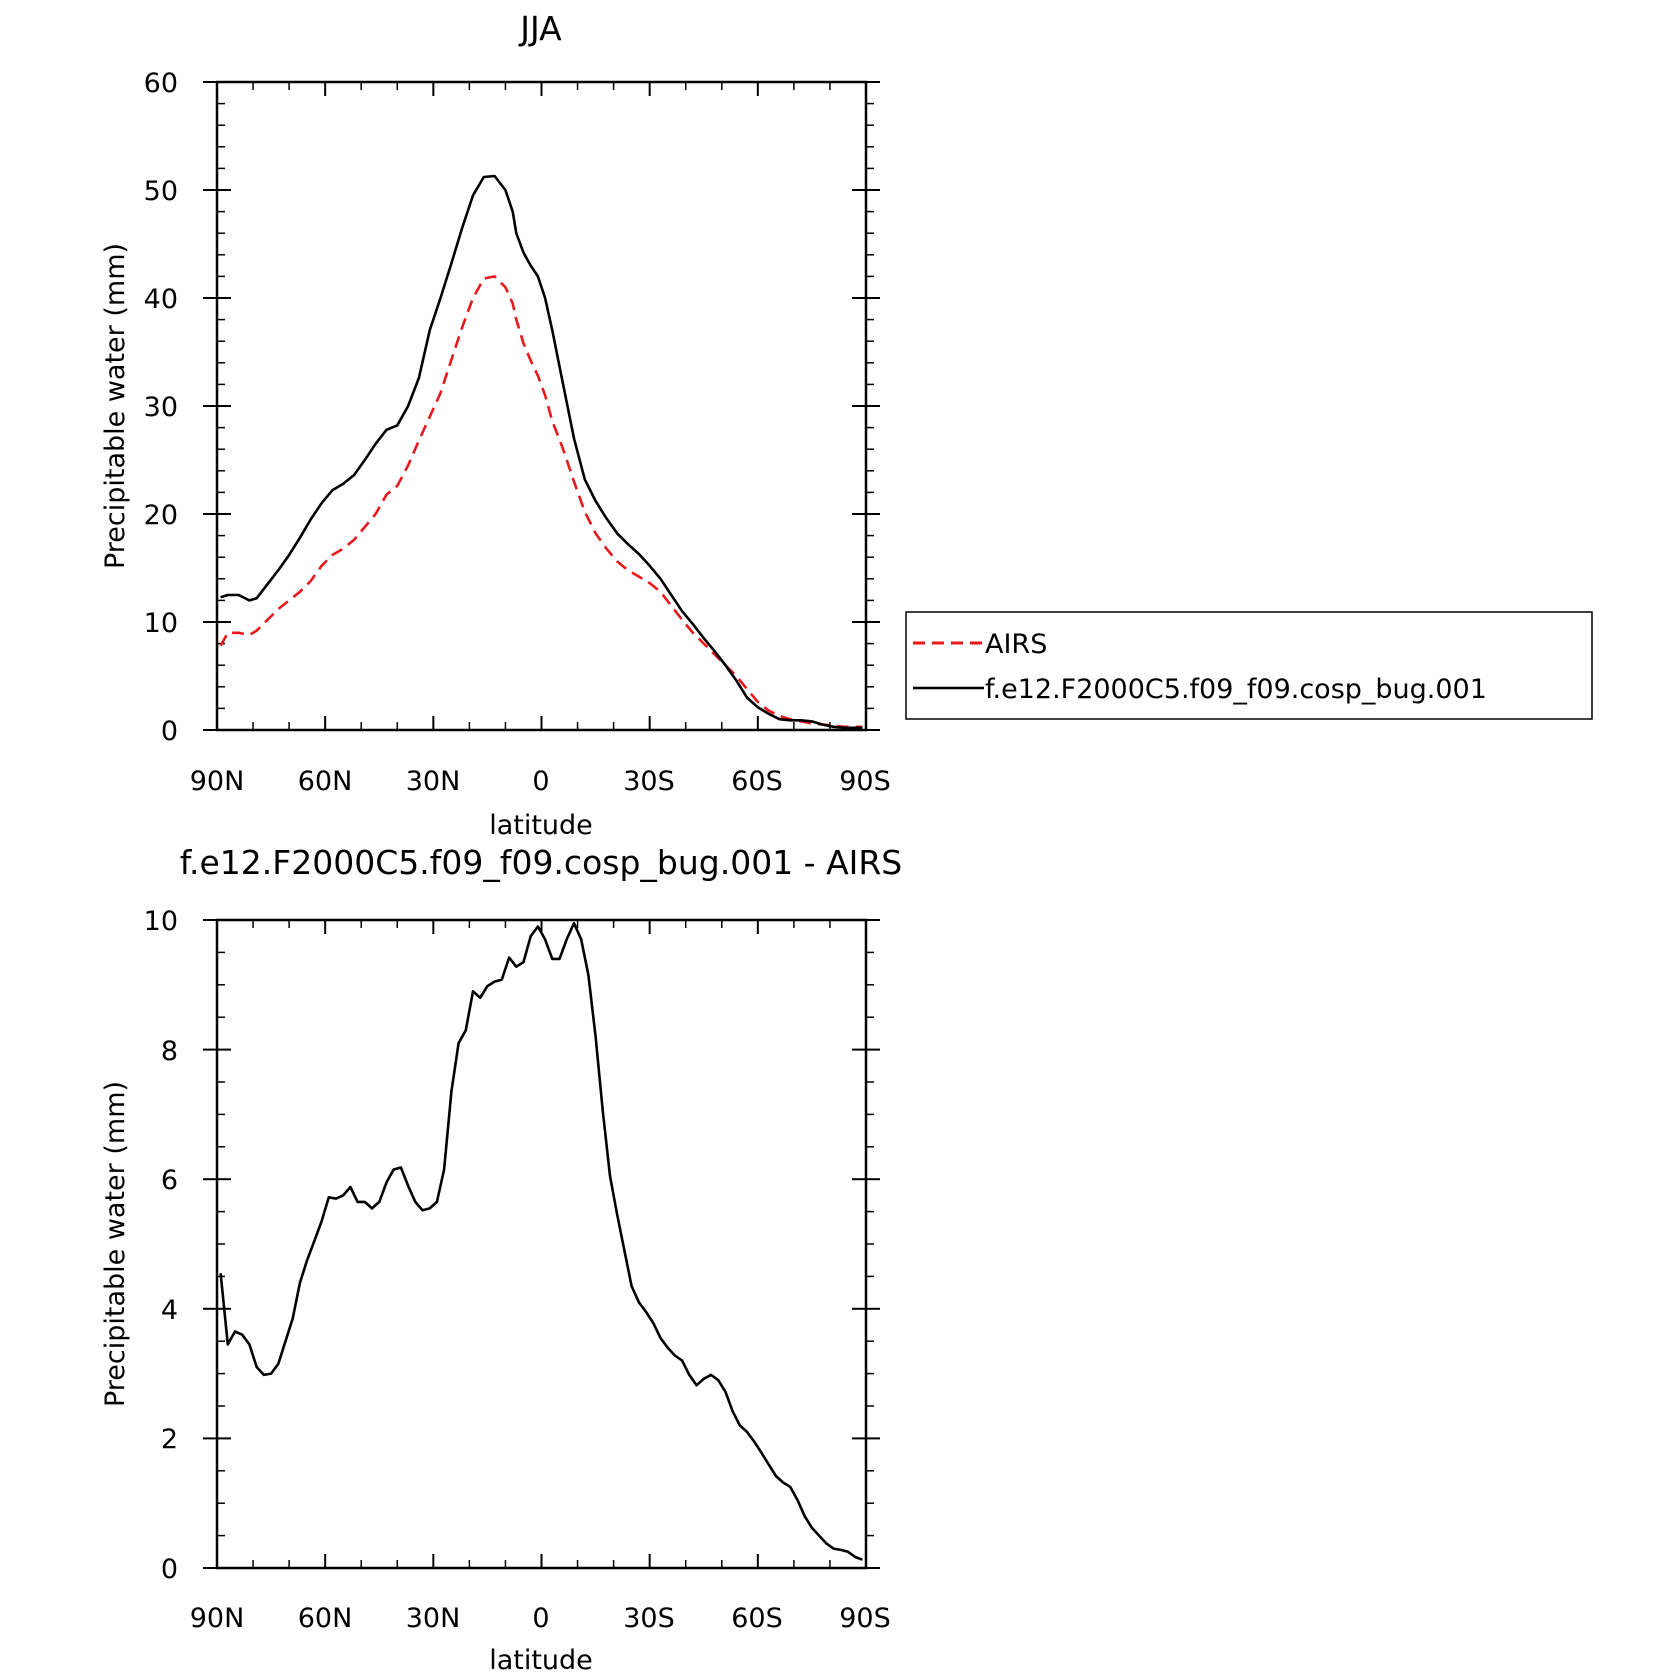  I want to click on top-x-tick-label: 90S, so click(865, 781).